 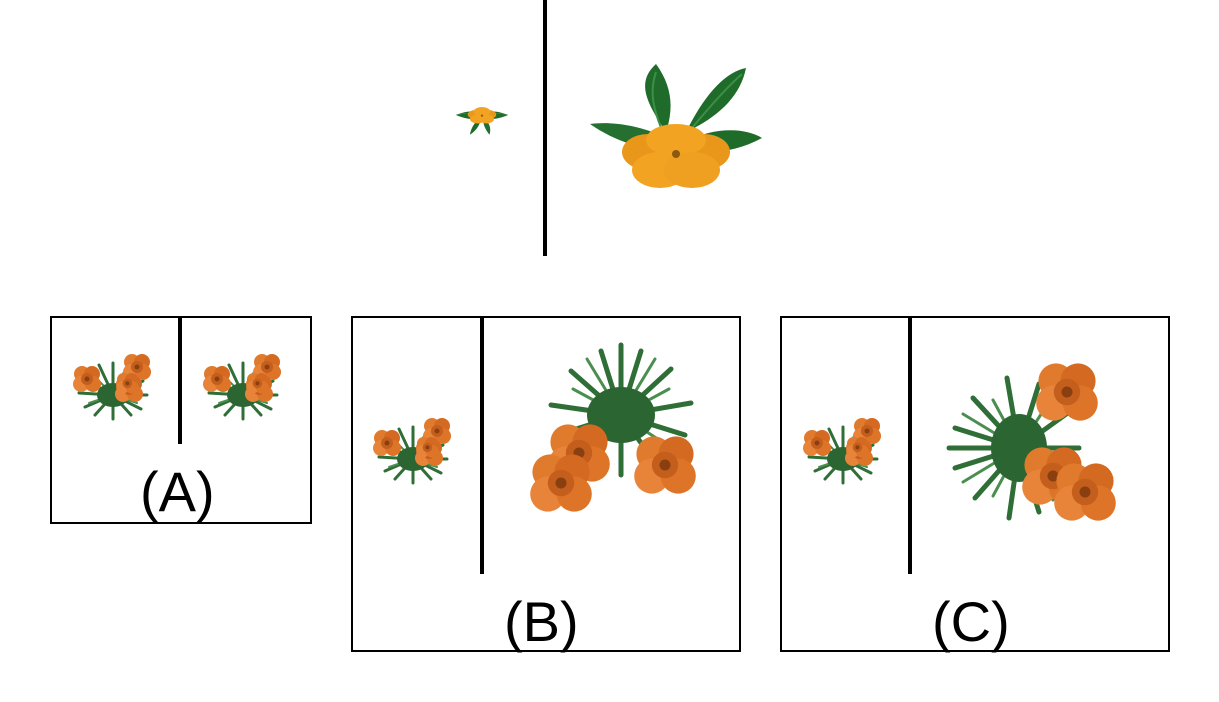 I want to click on option-a-left-plant, so click(x=113, y=390).